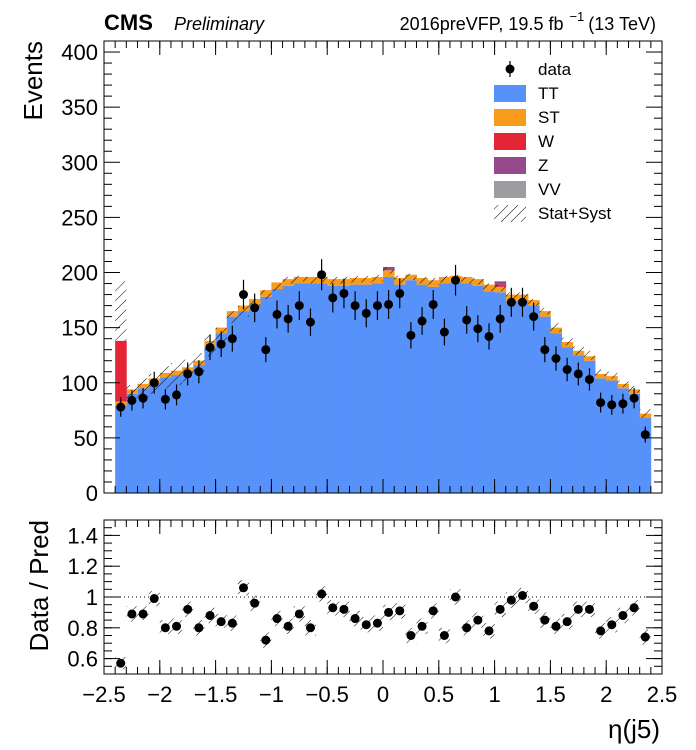  Describe the element at coordinates (553, 141) in the screenshot. I see `legend: data TT ST WZ VV Stat+Syst` at that location.